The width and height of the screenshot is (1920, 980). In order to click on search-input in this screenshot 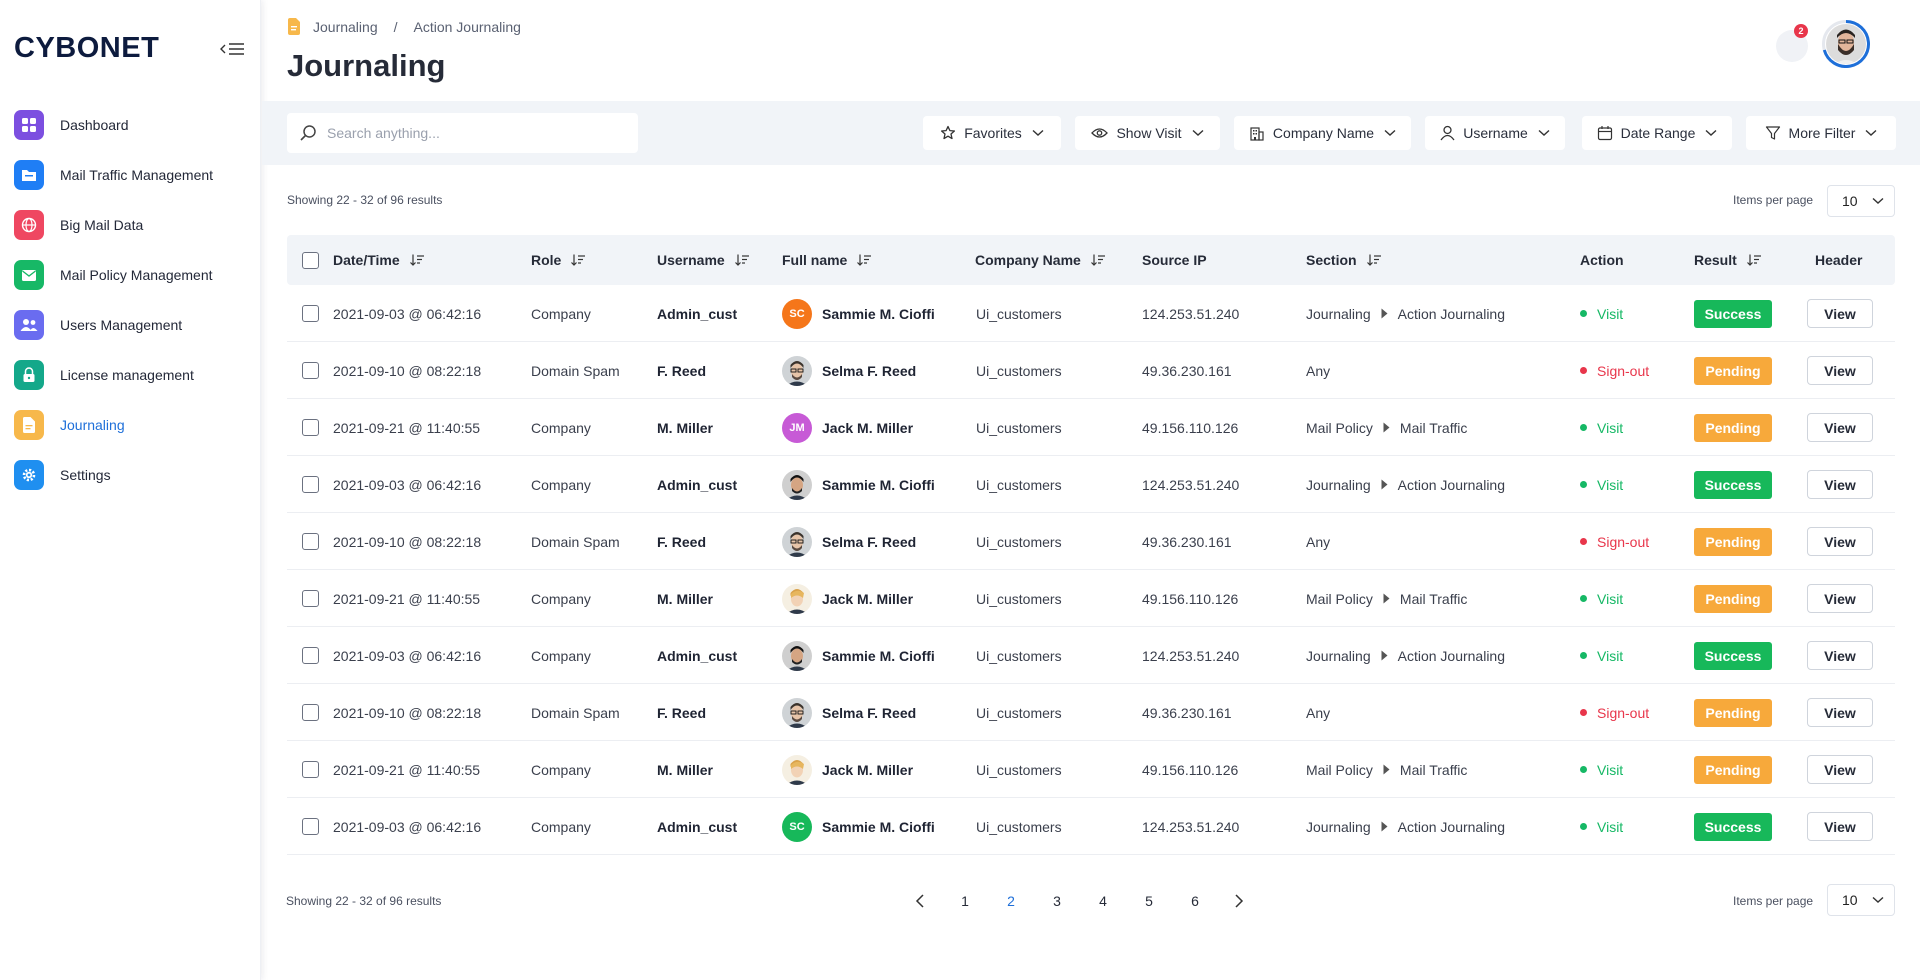, I will do `click(477, 133)`.